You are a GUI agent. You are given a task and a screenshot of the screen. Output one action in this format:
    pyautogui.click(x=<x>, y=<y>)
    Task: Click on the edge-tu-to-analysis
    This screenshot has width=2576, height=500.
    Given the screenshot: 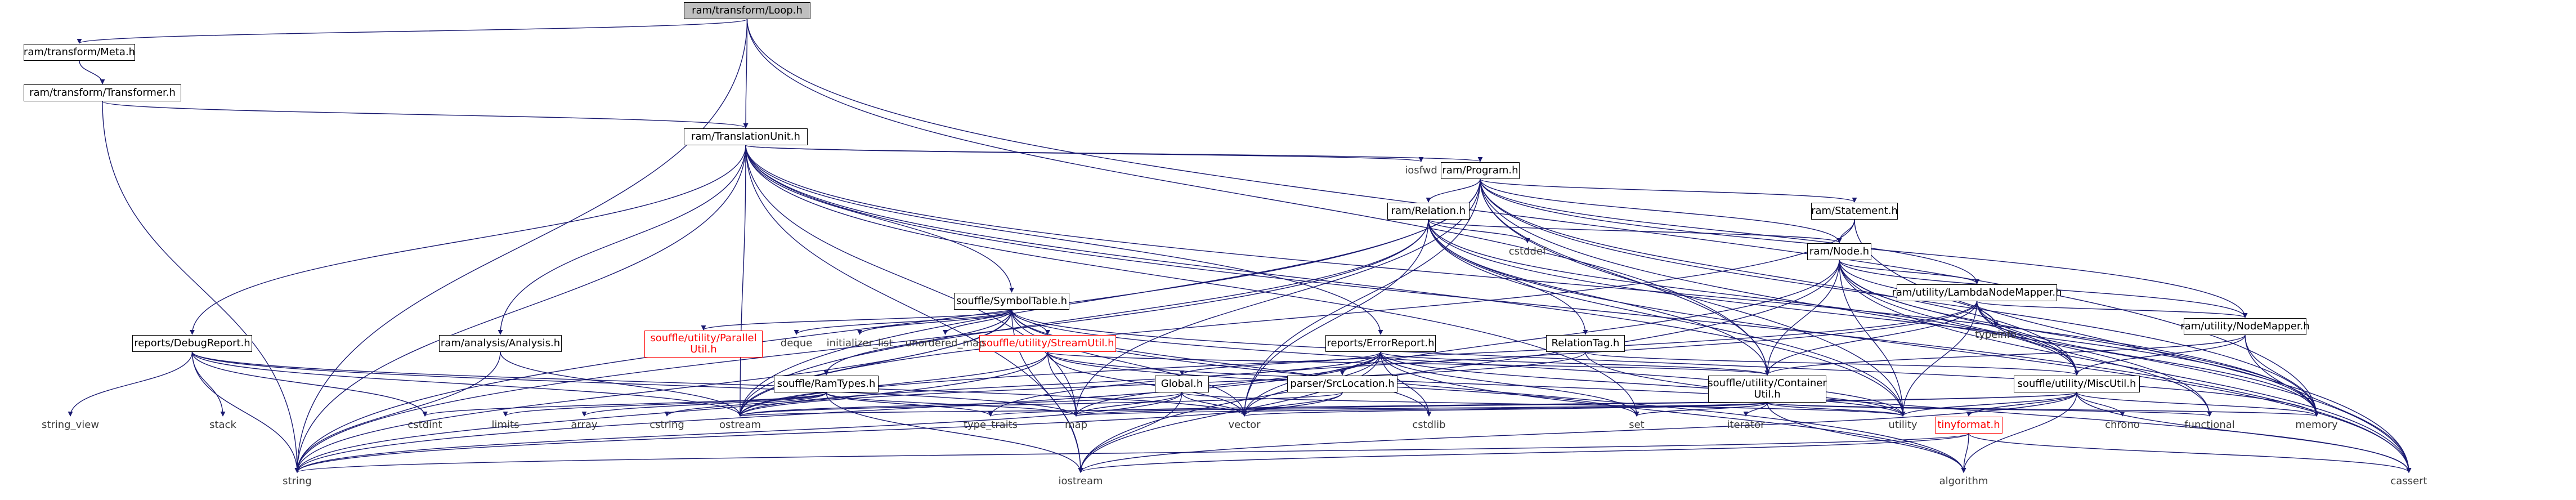 What is the action you would take?
    pyautogui.click(x=622, y=240)
    